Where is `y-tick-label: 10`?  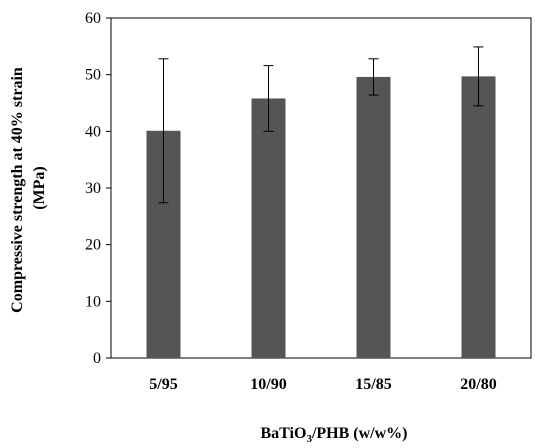 y-tick-label: 10 is located at coordinates (93, 301).